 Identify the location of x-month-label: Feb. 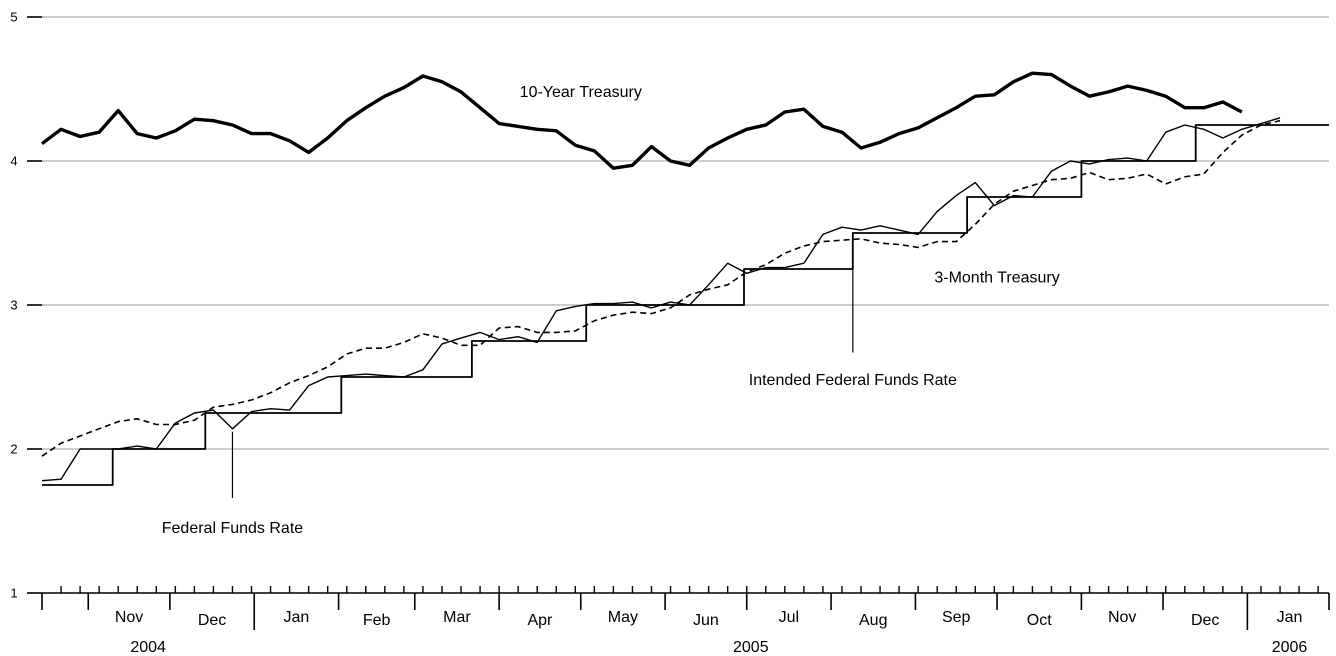
(377, 620).